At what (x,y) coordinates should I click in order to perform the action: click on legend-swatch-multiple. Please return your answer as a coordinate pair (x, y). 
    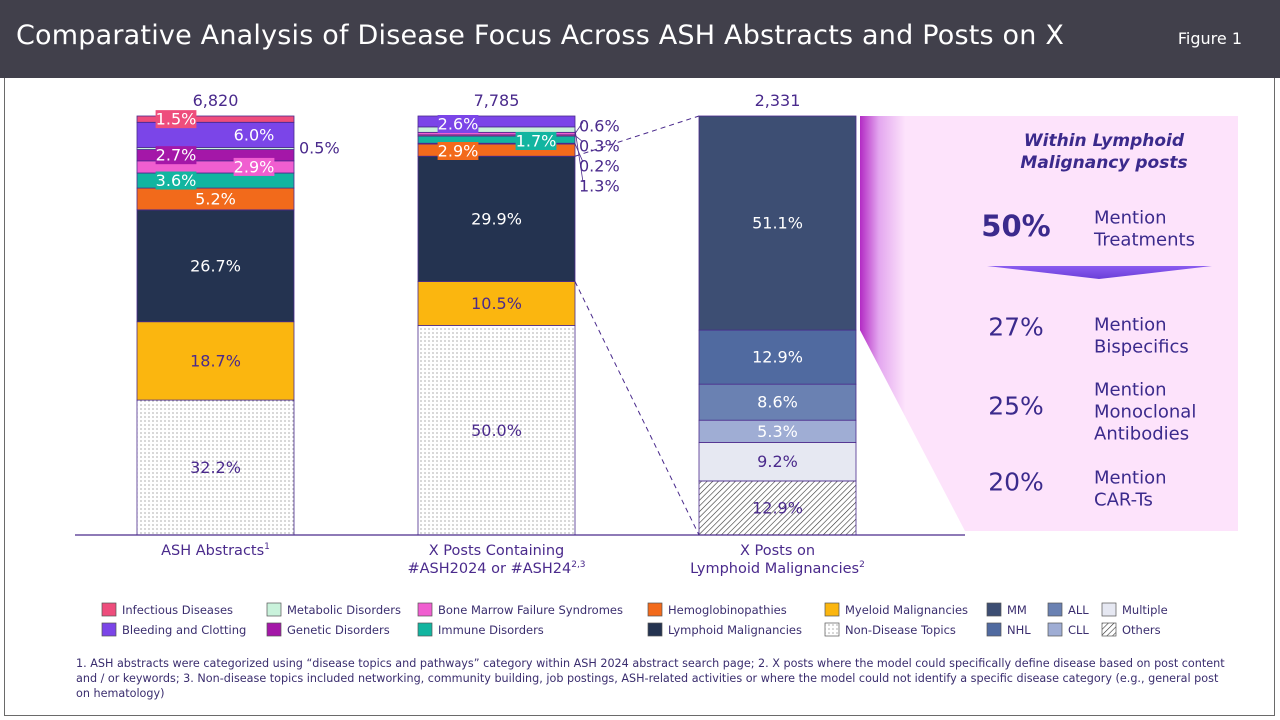
    Looking at the image, I should click on (1109, 609).